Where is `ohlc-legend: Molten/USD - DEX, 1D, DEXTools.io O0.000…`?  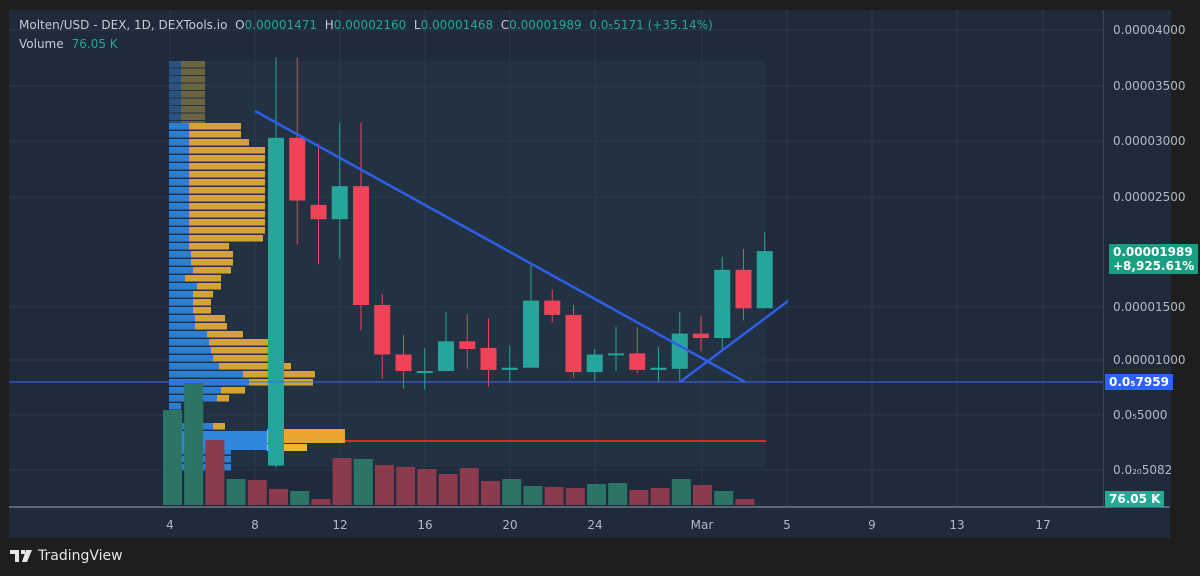 ohlc-legend: Molten/USD - DEX, 1D, DEXTools.io O0.000… is located at coordinates (366, 25).